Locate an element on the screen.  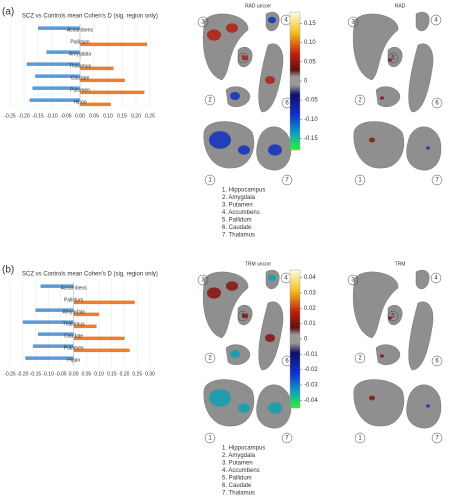
colorbar-tick-label: 0.10 is located at coordinates (310, 43).